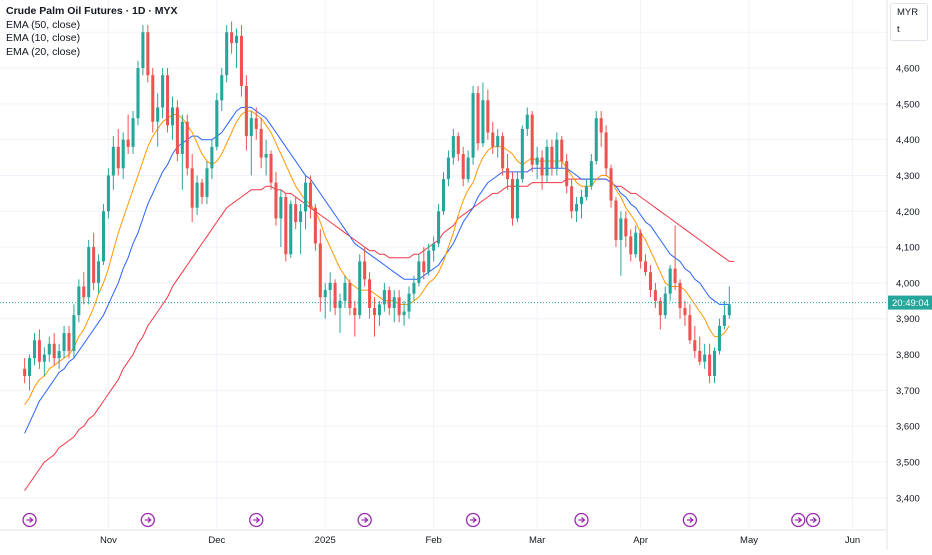 This screenshot has height=555, width=932. I want to click on symbol-title: Crude Palm Oil Futures · 1D · MYX, so click(92, 11).